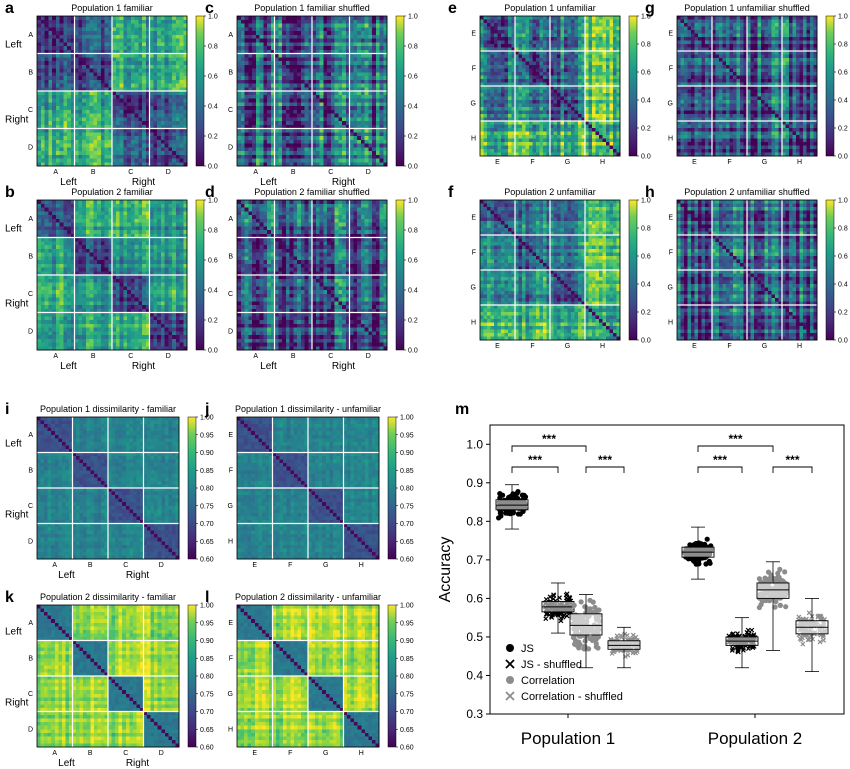  What do you see at coordinates (568, 738) in the screenshot?
I see `x-category-label: Population 1` at bounding box center [568, 738].